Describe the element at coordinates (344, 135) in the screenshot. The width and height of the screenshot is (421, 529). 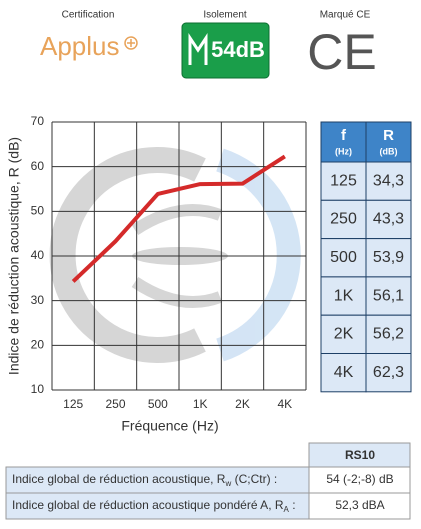
I see `table-header-main: f` at that location.